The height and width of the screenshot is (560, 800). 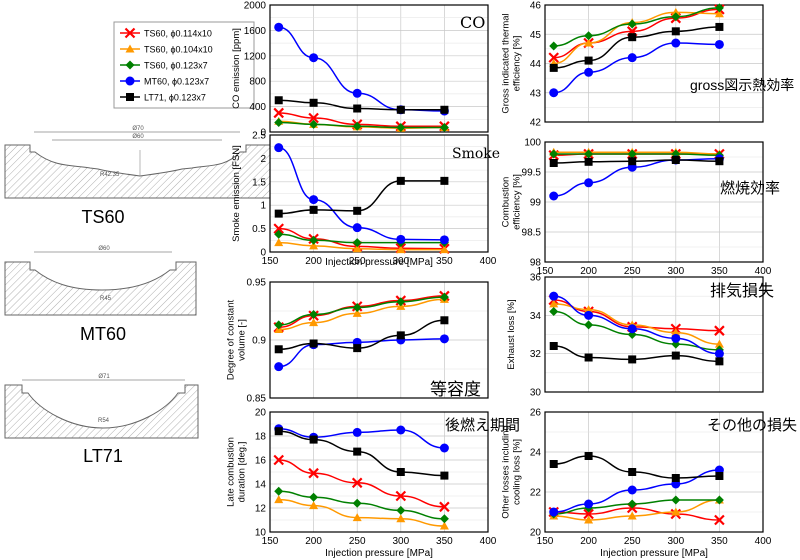 I want to click on y-tick-label: 1200, so click(x=255, y=56).